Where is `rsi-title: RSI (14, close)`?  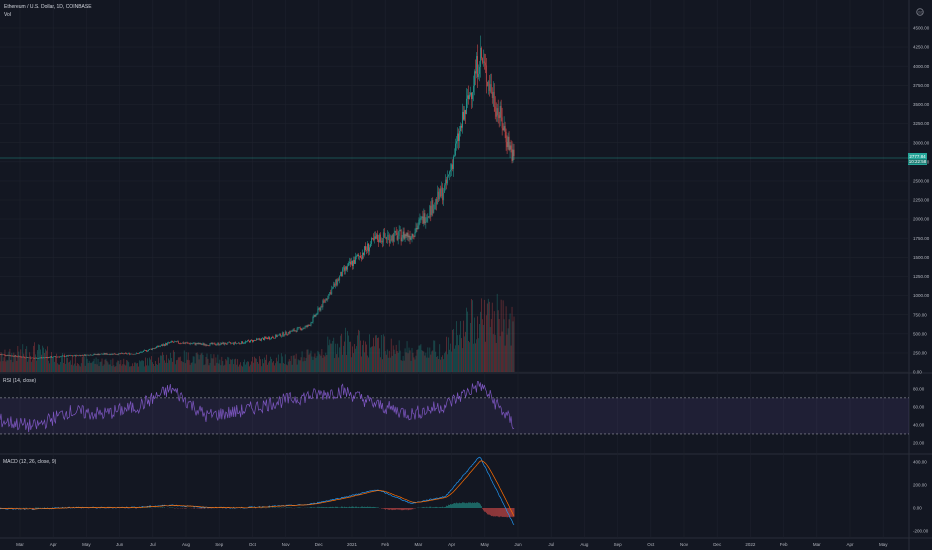
rsi-title: RSI (14, close) is located at coordinates (20, 381).